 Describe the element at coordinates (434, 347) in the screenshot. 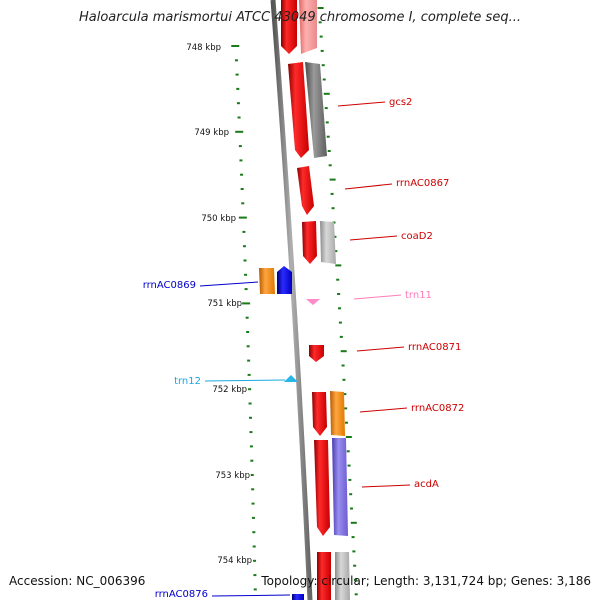

I see `gene-label-rrnac0871: rrnAC0871` at that location.